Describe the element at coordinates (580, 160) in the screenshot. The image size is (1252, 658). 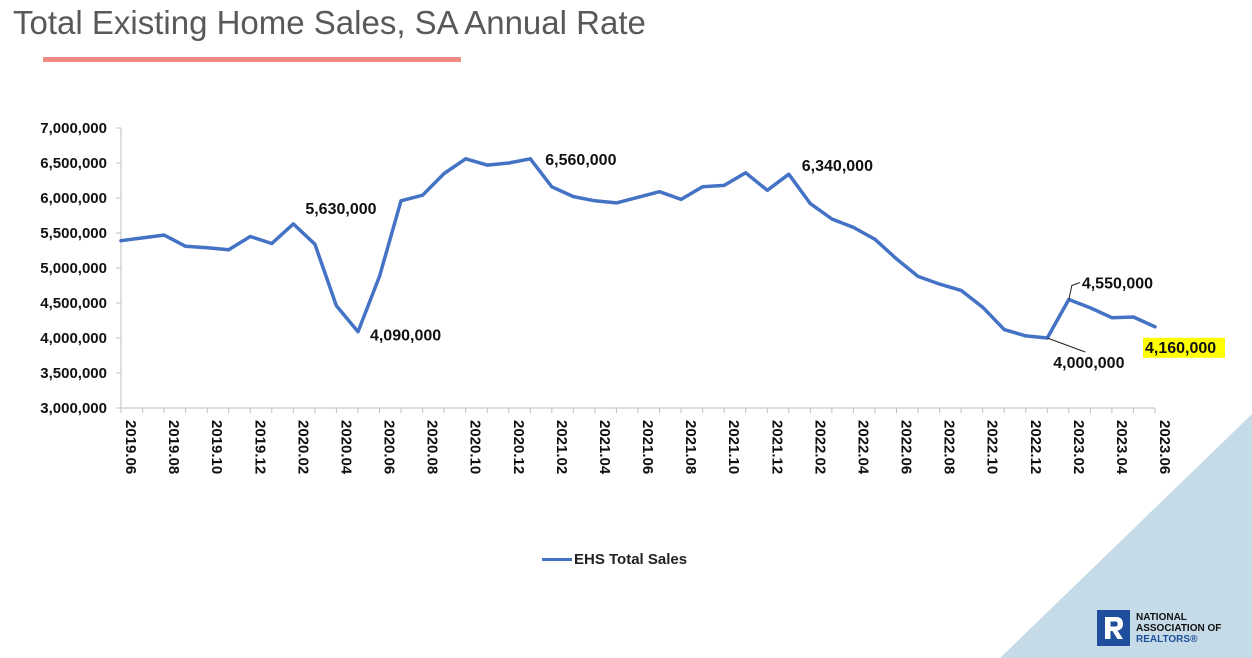
I see `data-label: 6,560,000` at that location.